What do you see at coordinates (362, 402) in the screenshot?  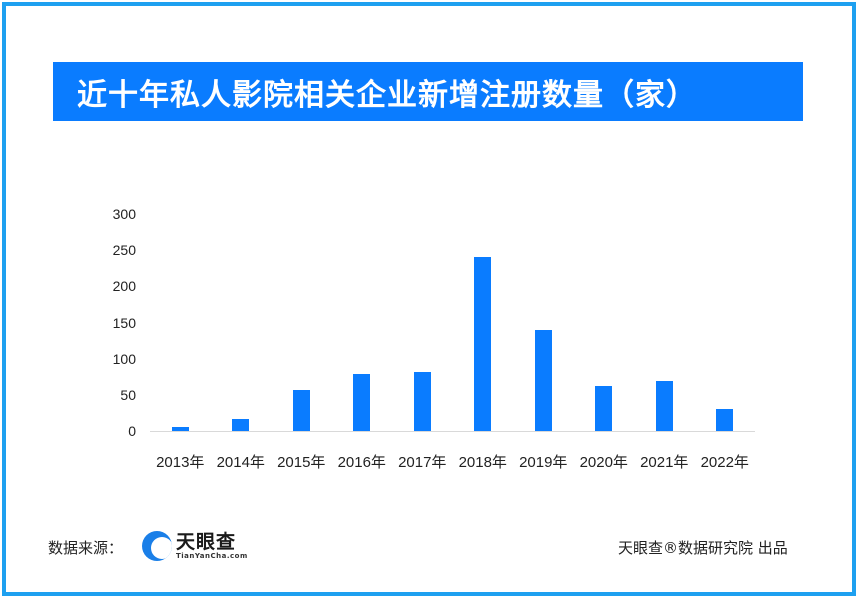 I see `bar-2016` at bounding box center [362, 402].